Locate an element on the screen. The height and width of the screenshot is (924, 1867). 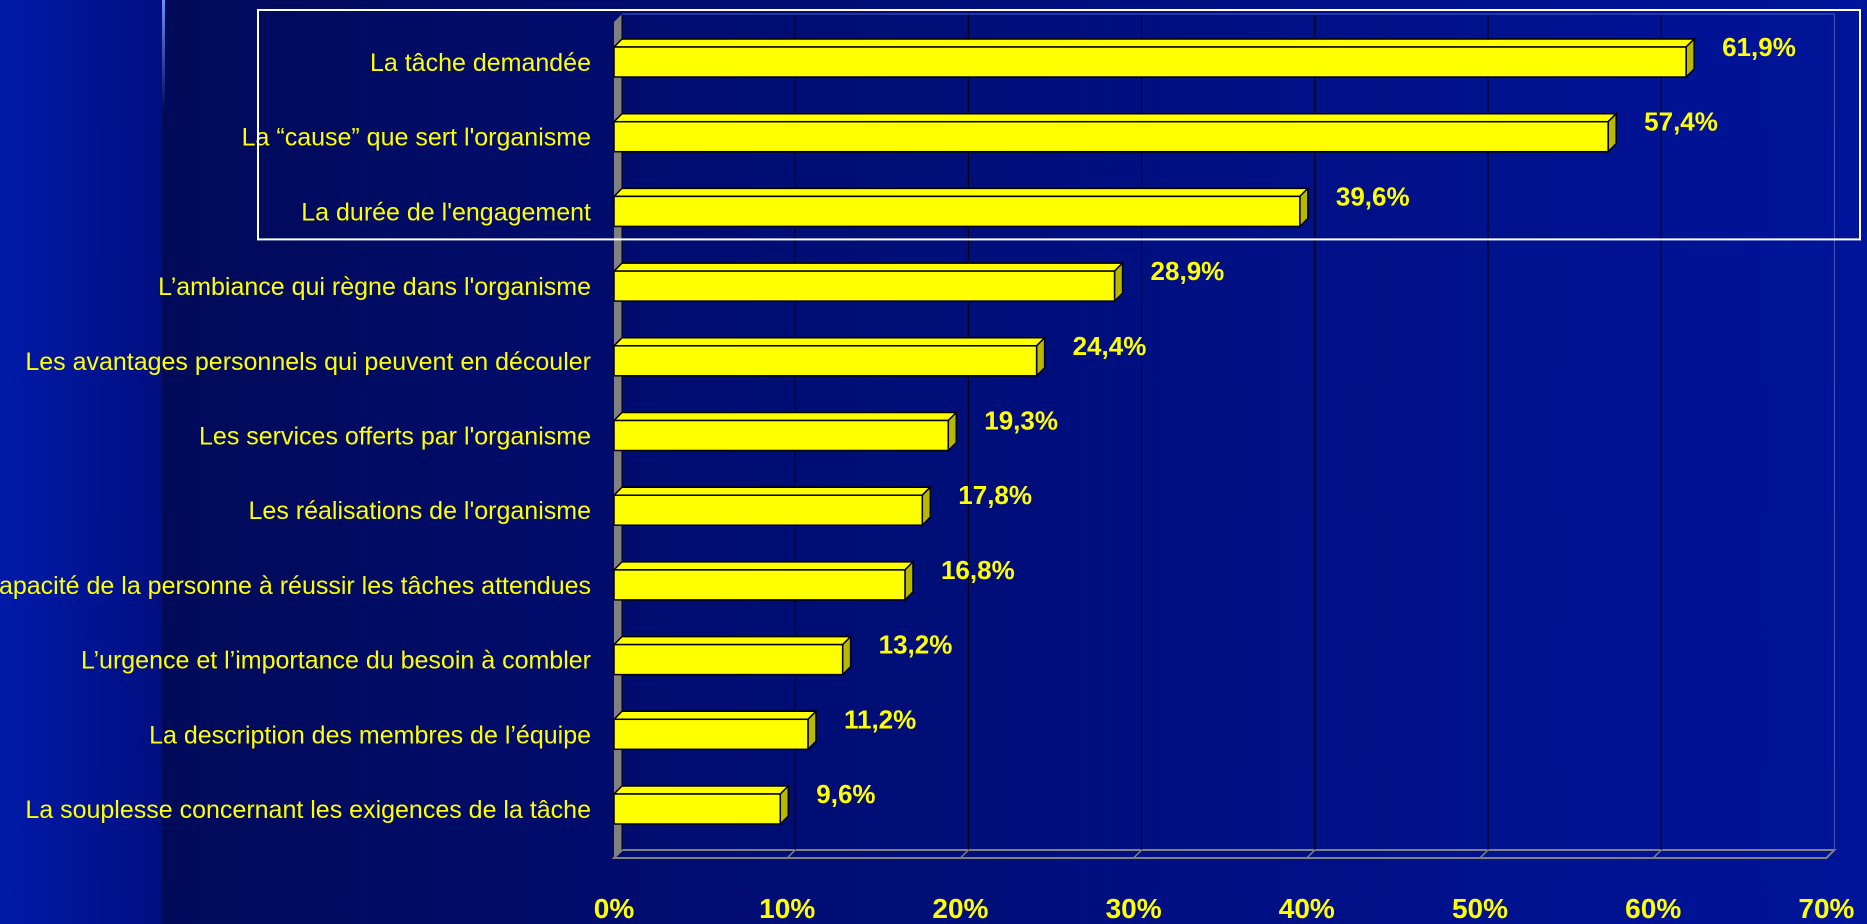
data-label-7: 17,8% is located at coordinates (995, 495).